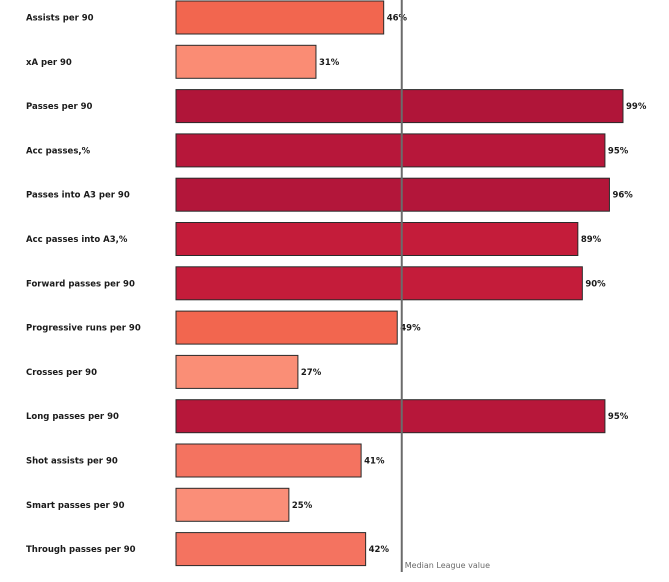  Describe the element at coordinates (78, 196) in the screenshot. I see `category-label: Passes into A3 per 90` at that location.